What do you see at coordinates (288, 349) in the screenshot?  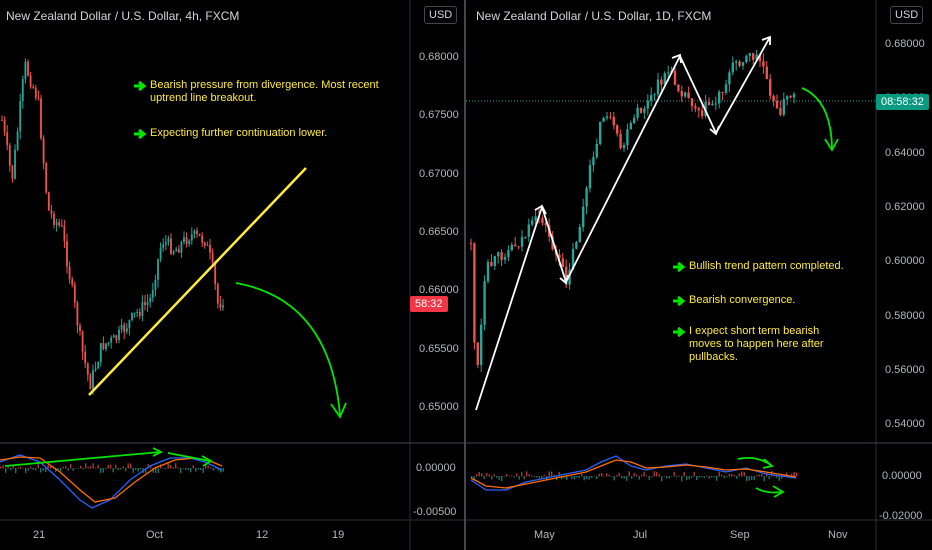 I see `projection-arrow-curve` at bounding box center [288, 349].